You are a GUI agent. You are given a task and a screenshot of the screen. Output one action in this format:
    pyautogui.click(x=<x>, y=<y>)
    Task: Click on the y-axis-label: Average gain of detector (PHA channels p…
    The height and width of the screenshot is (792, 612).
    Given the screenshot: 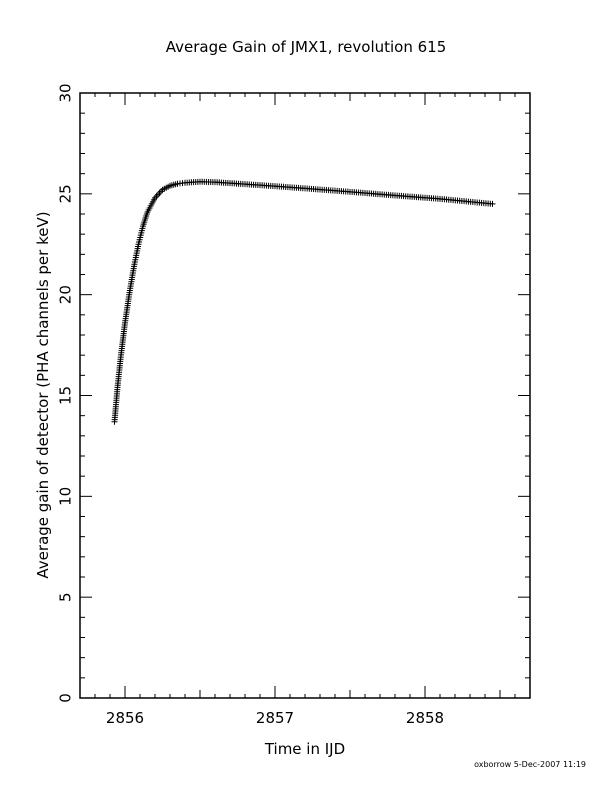 What is the action you would take?
    pyautogui.click(x=43, y=395)
    